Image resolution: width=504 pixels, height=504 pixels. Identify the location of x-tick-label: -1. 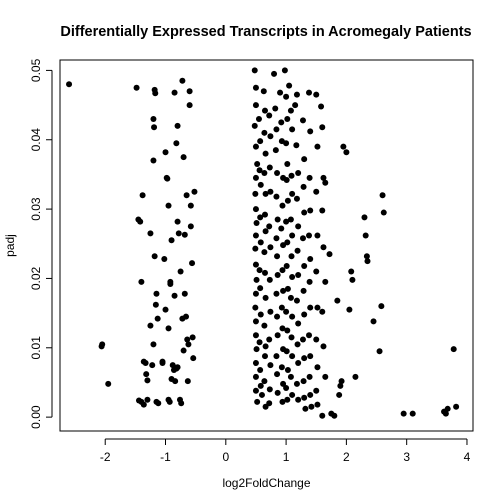
(165, 457).